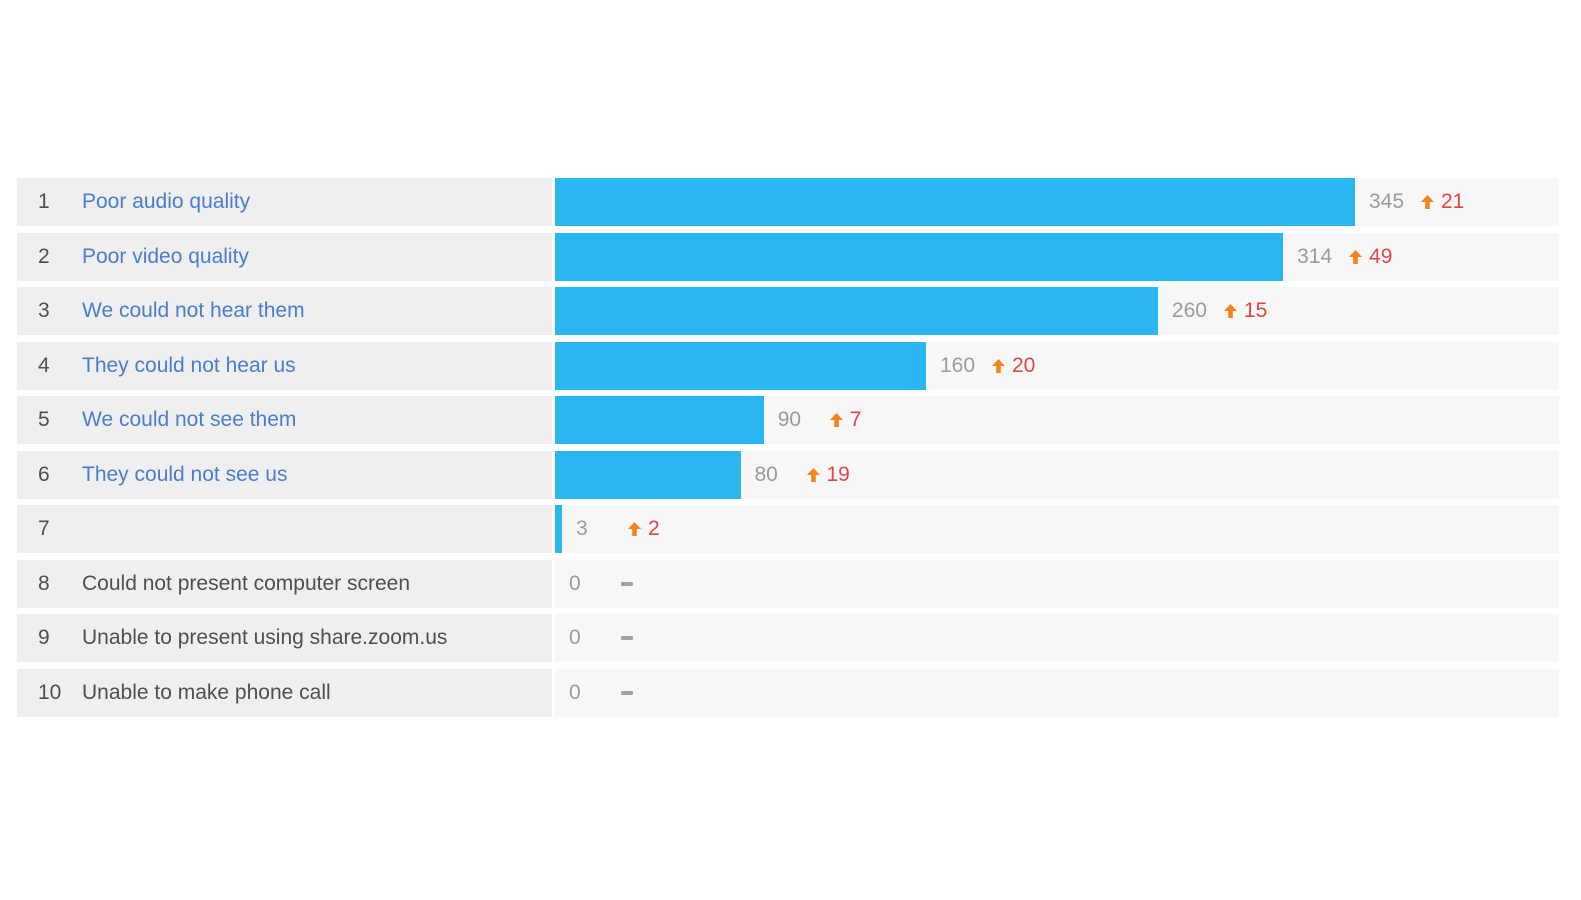  I want to click on value-label: 90, so click(789, 419).